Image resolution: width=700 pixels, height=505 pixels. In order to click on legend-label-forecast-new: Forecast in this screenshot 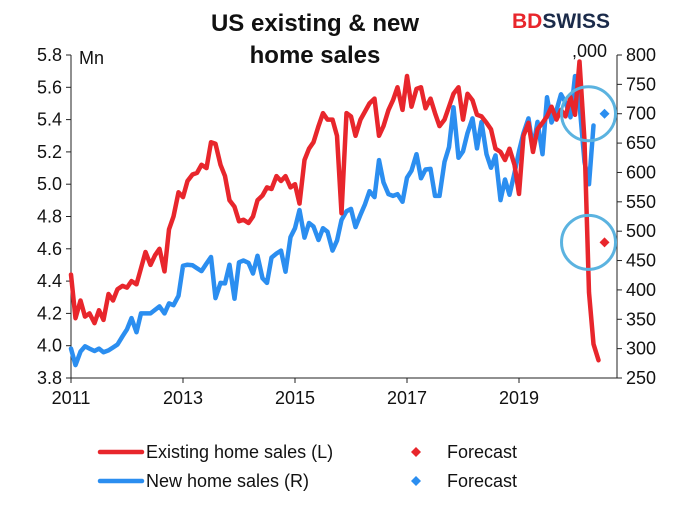, I will do `click(482, 481)`.